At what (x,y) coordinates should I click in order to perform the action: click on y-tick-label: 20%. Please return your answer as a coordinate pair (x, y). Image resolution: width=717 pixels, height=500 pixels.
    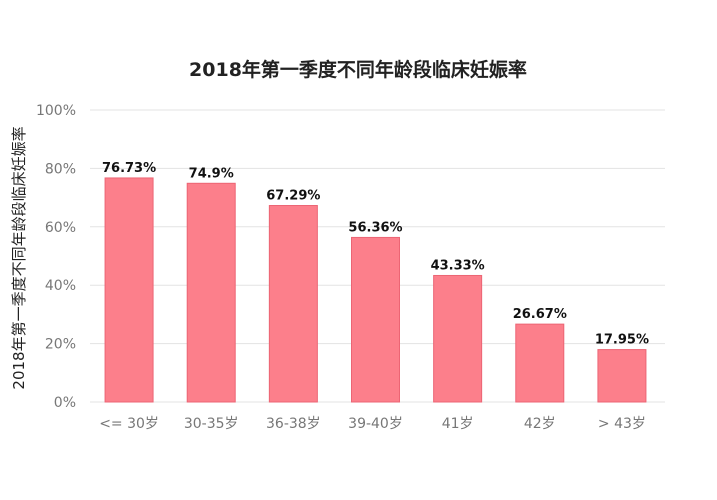
    Looking at the image, I should click on (60, 345).